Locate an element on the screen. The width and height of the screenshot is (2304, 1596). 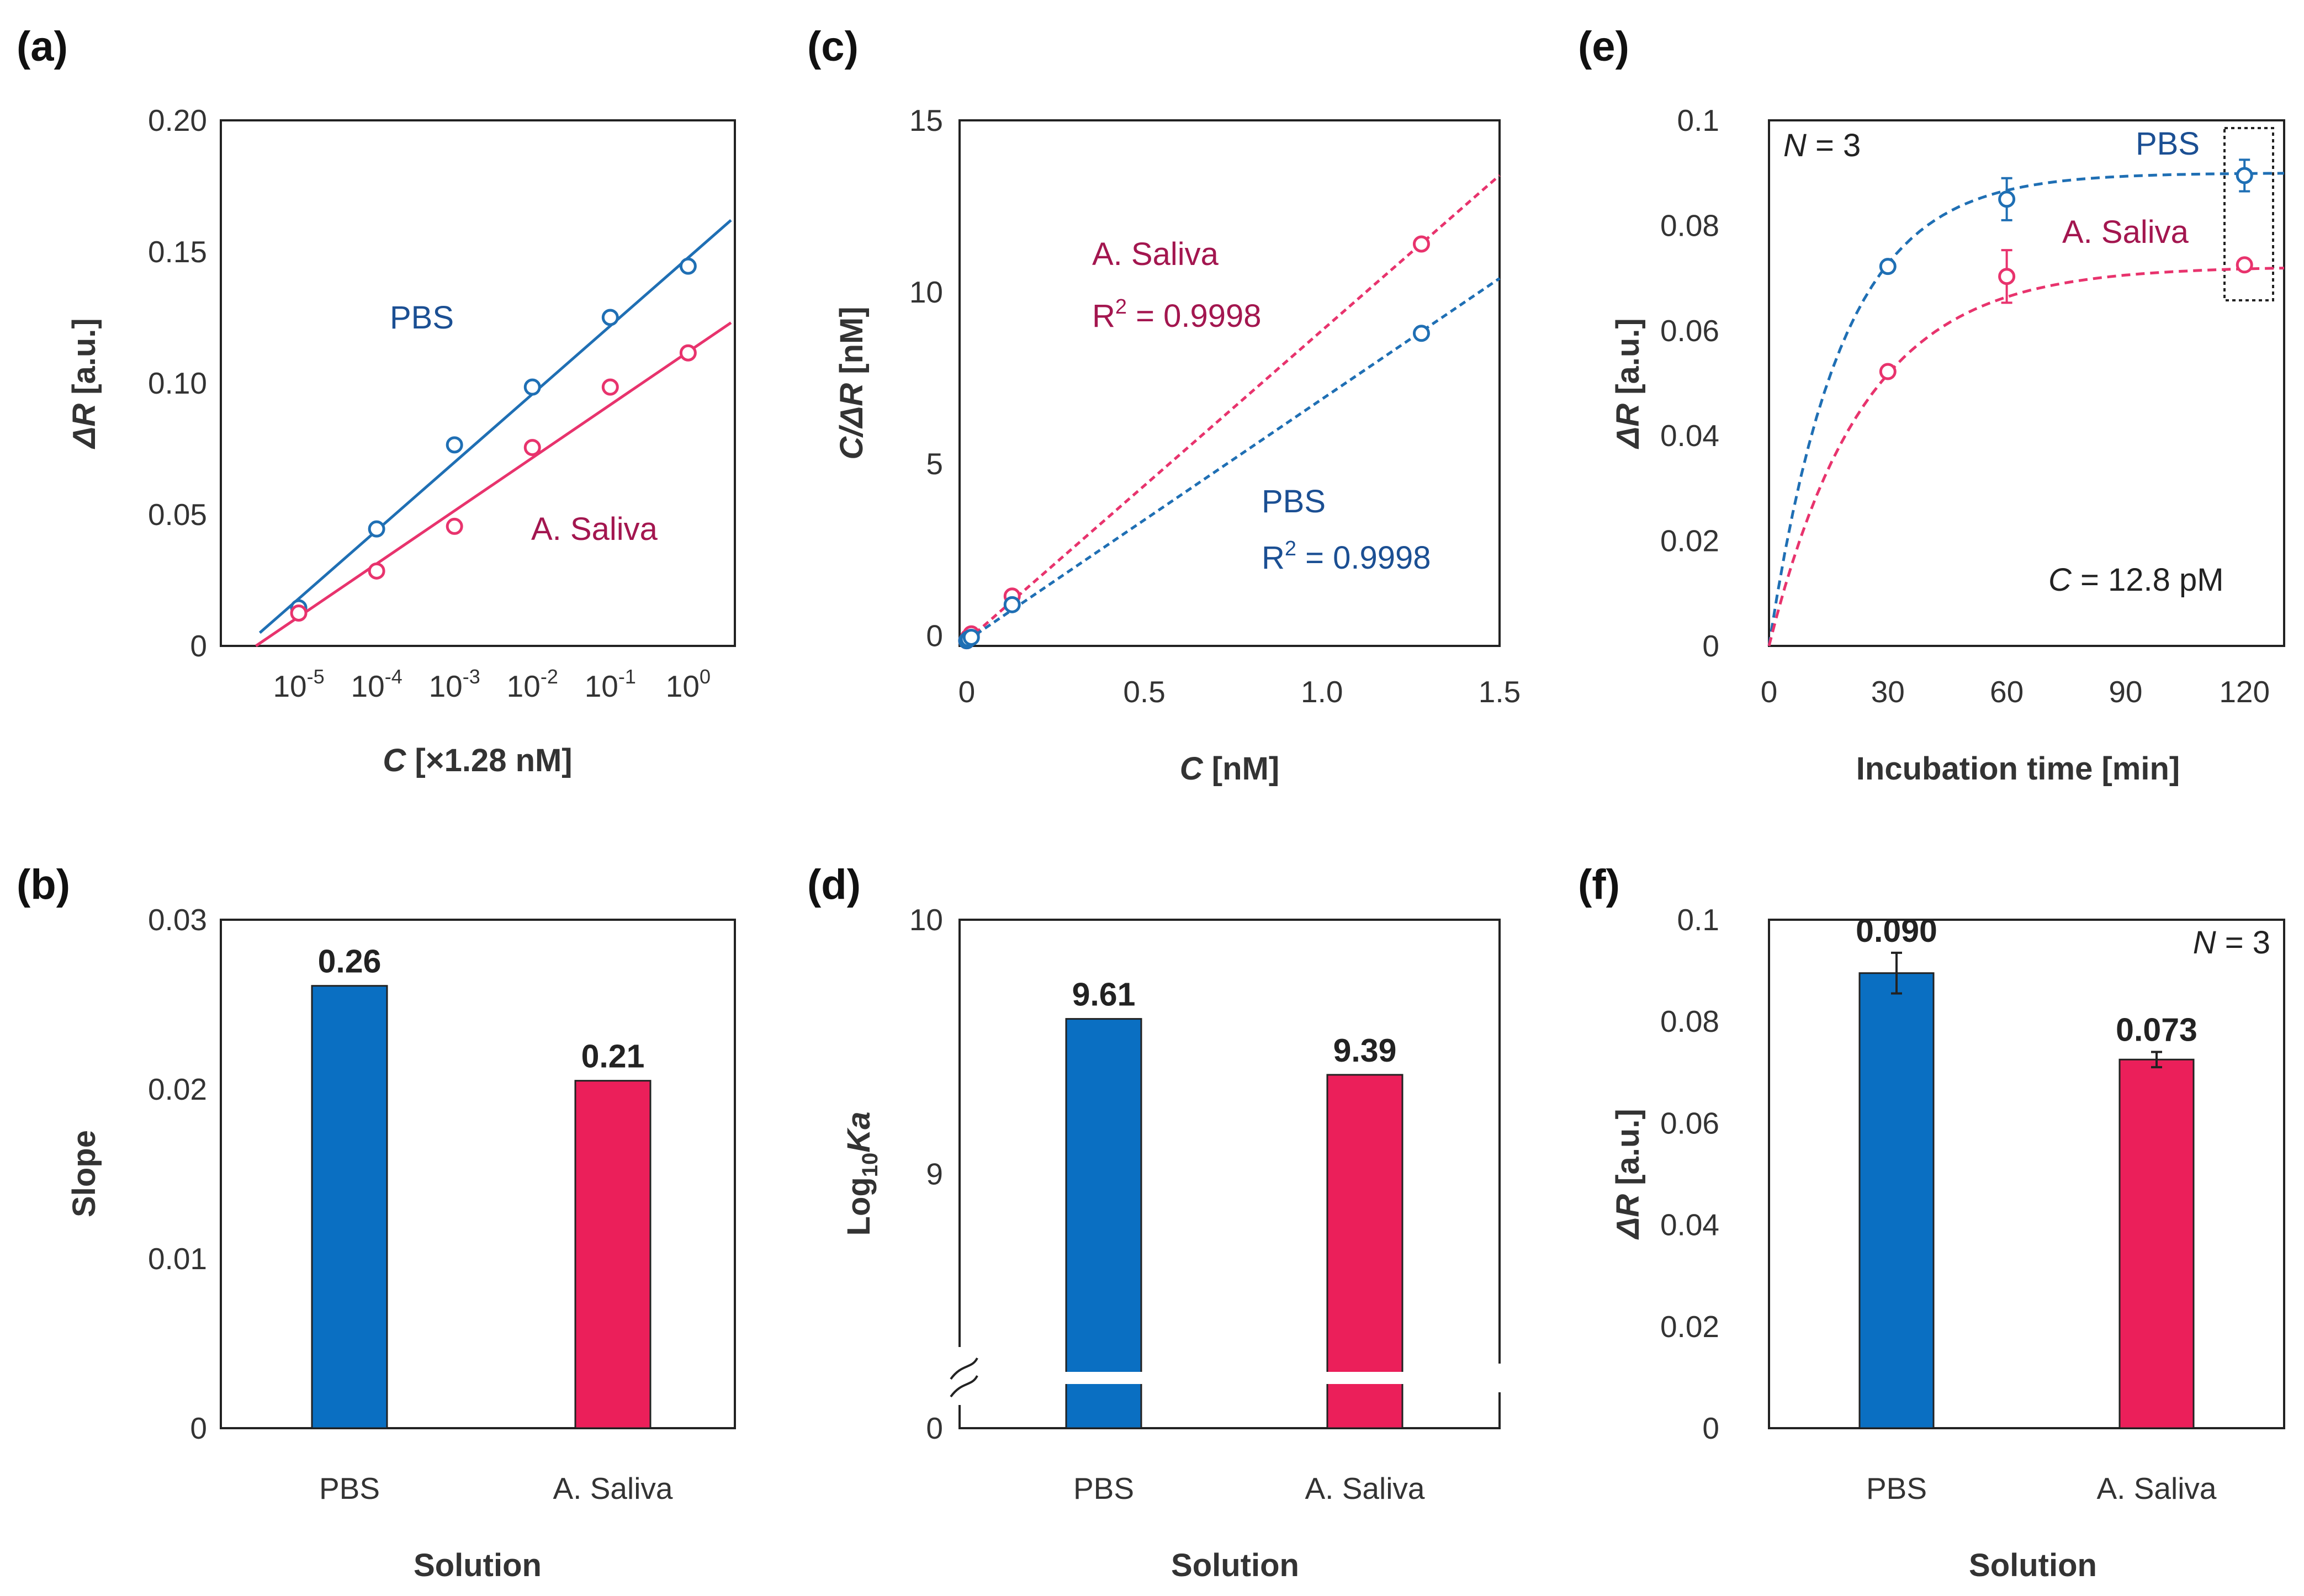
x-tick-label: 10-2 is located at coordinates (532, 684).